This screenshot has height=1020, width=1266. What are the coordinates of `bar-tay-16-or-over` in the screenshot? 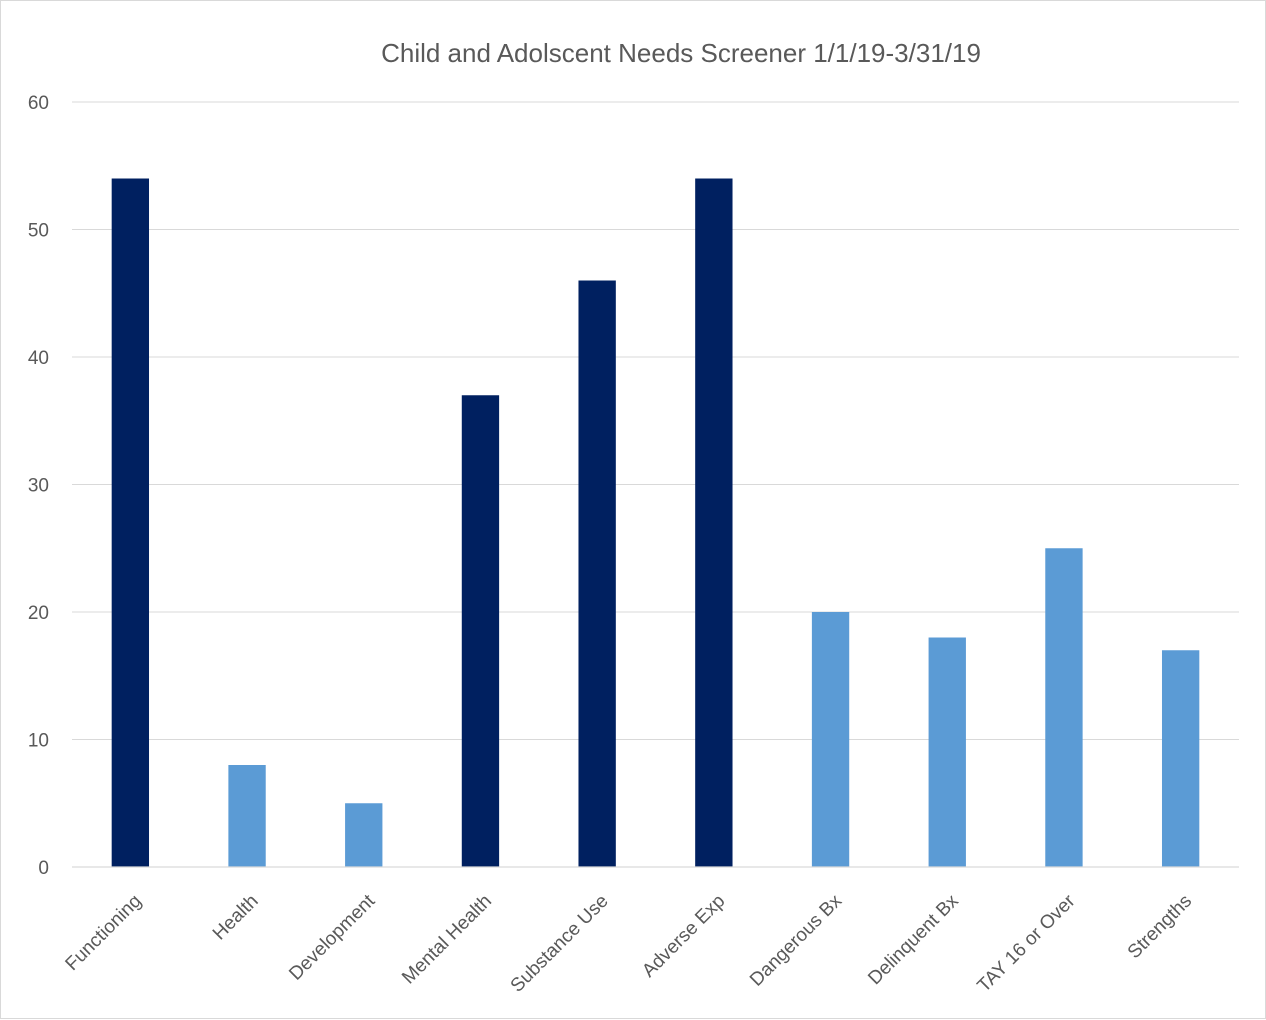 It's located at (1064, 707).